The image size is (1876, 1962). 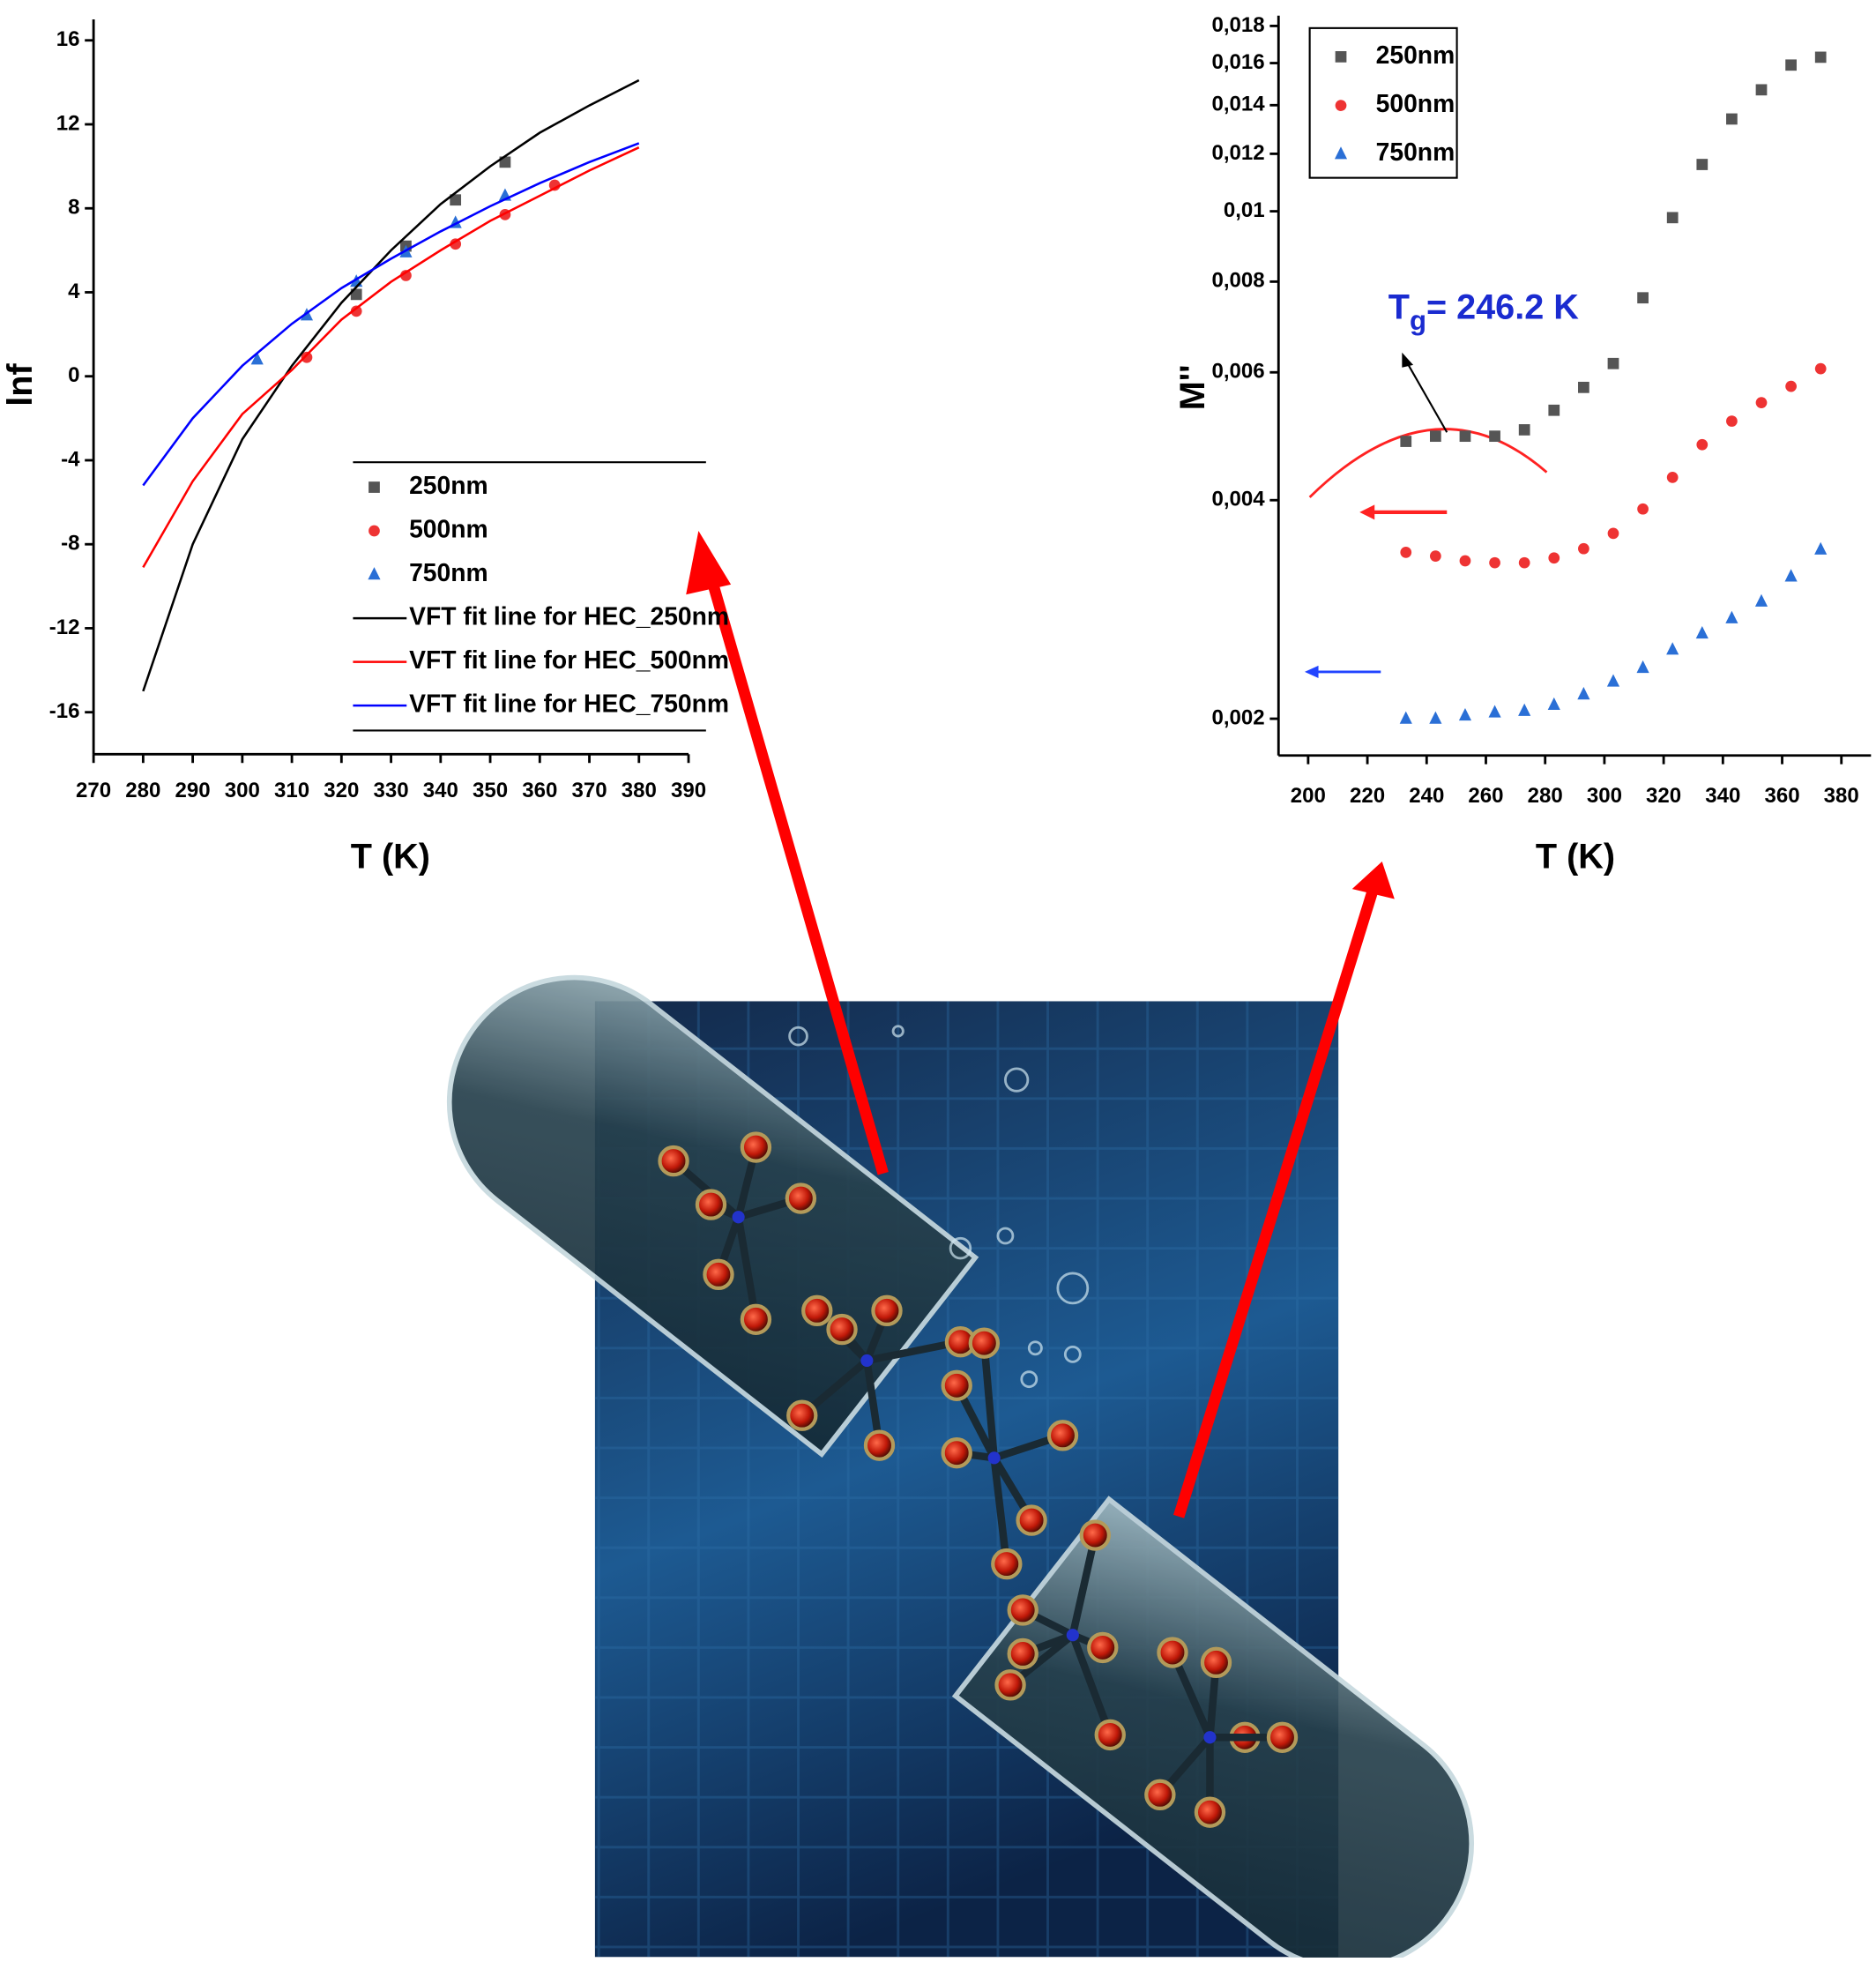 I want to click on legend-label: VFT fit line for HEC_500nm, so click(x=569, y=659).